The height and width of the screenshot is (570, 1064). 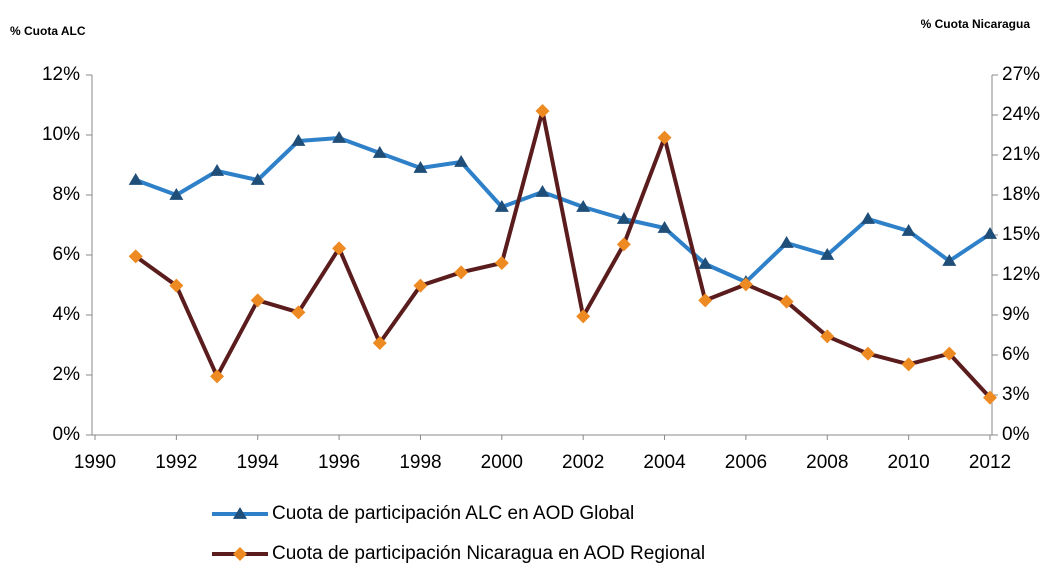 I want to click on y-tick-label: 8%, so click(x=67, y=194).